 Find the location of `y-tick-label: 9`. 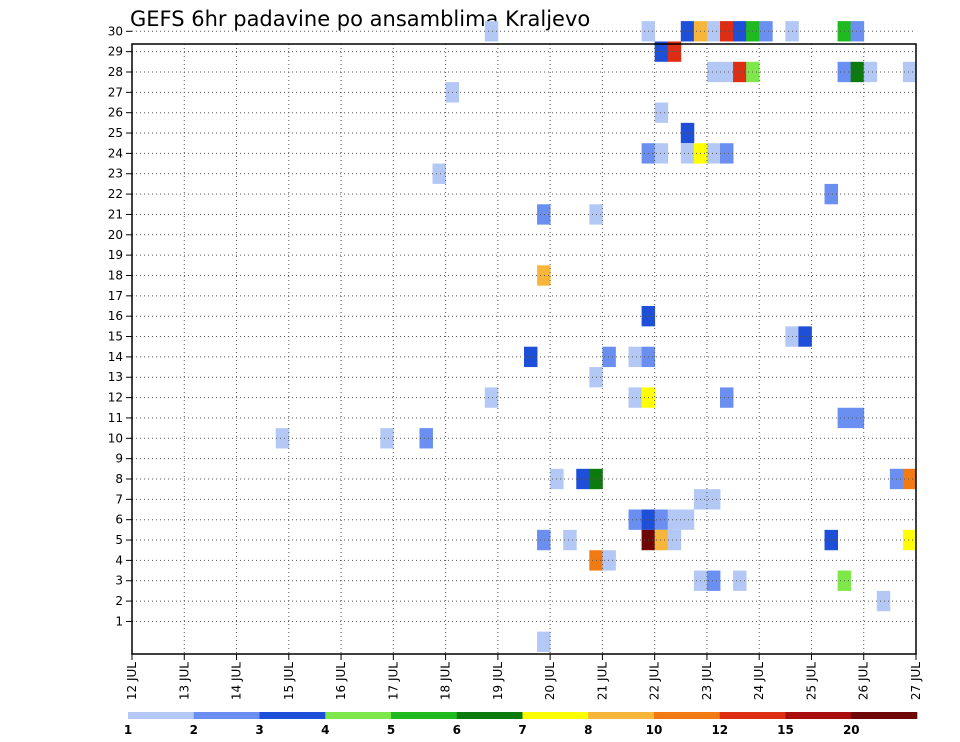

y-tick-label: 9 is located at coordinates (119, 459).